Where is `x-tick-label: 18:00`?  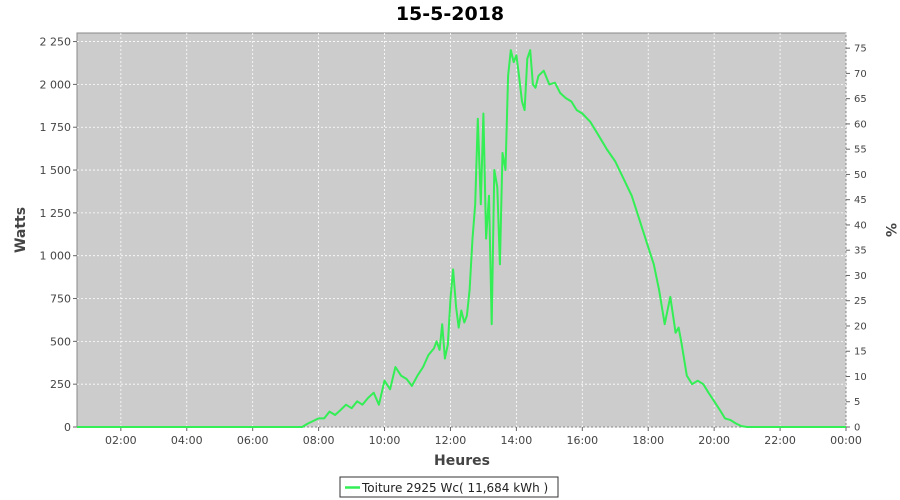 x-tick-label: 18:00 is located at coordinates (648, 440).